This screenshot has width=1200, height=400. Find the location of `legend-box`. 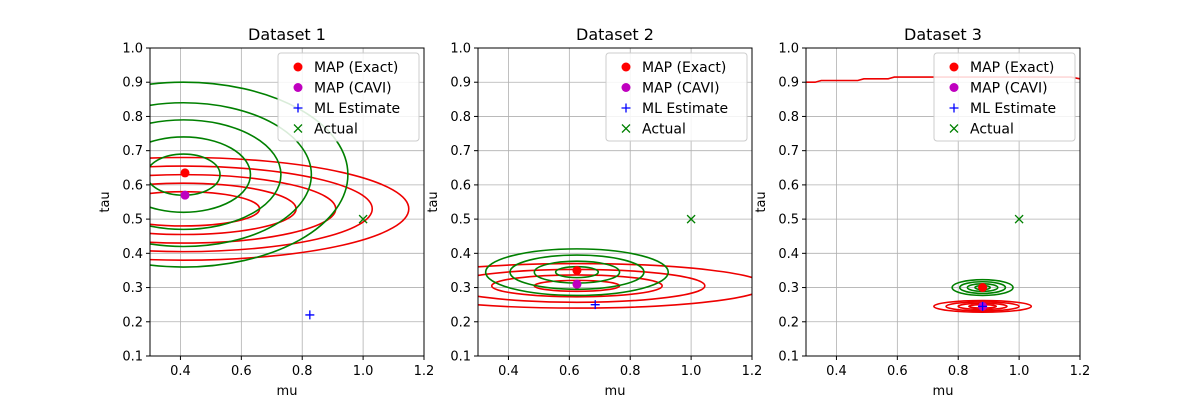

legend-box is located at coordinates (1004, 97).